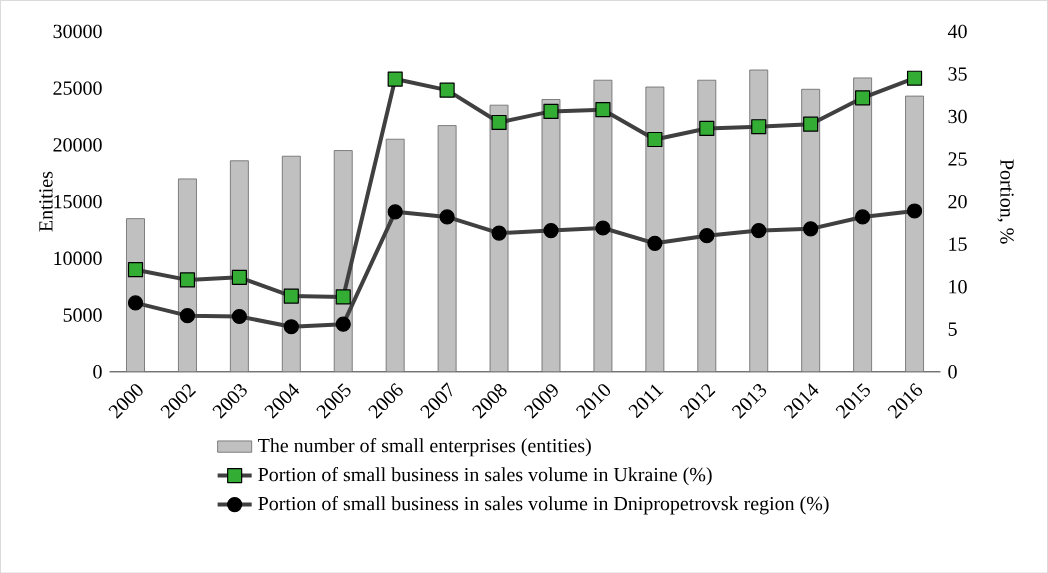 The height and width of the screenshot is (573, 1048). What do you see at coordinates (485, 476) in the screenshot?
I see `legend-label: Portion of small business in sales volume in Ukraine (%)` at bounding box center [485, 476].